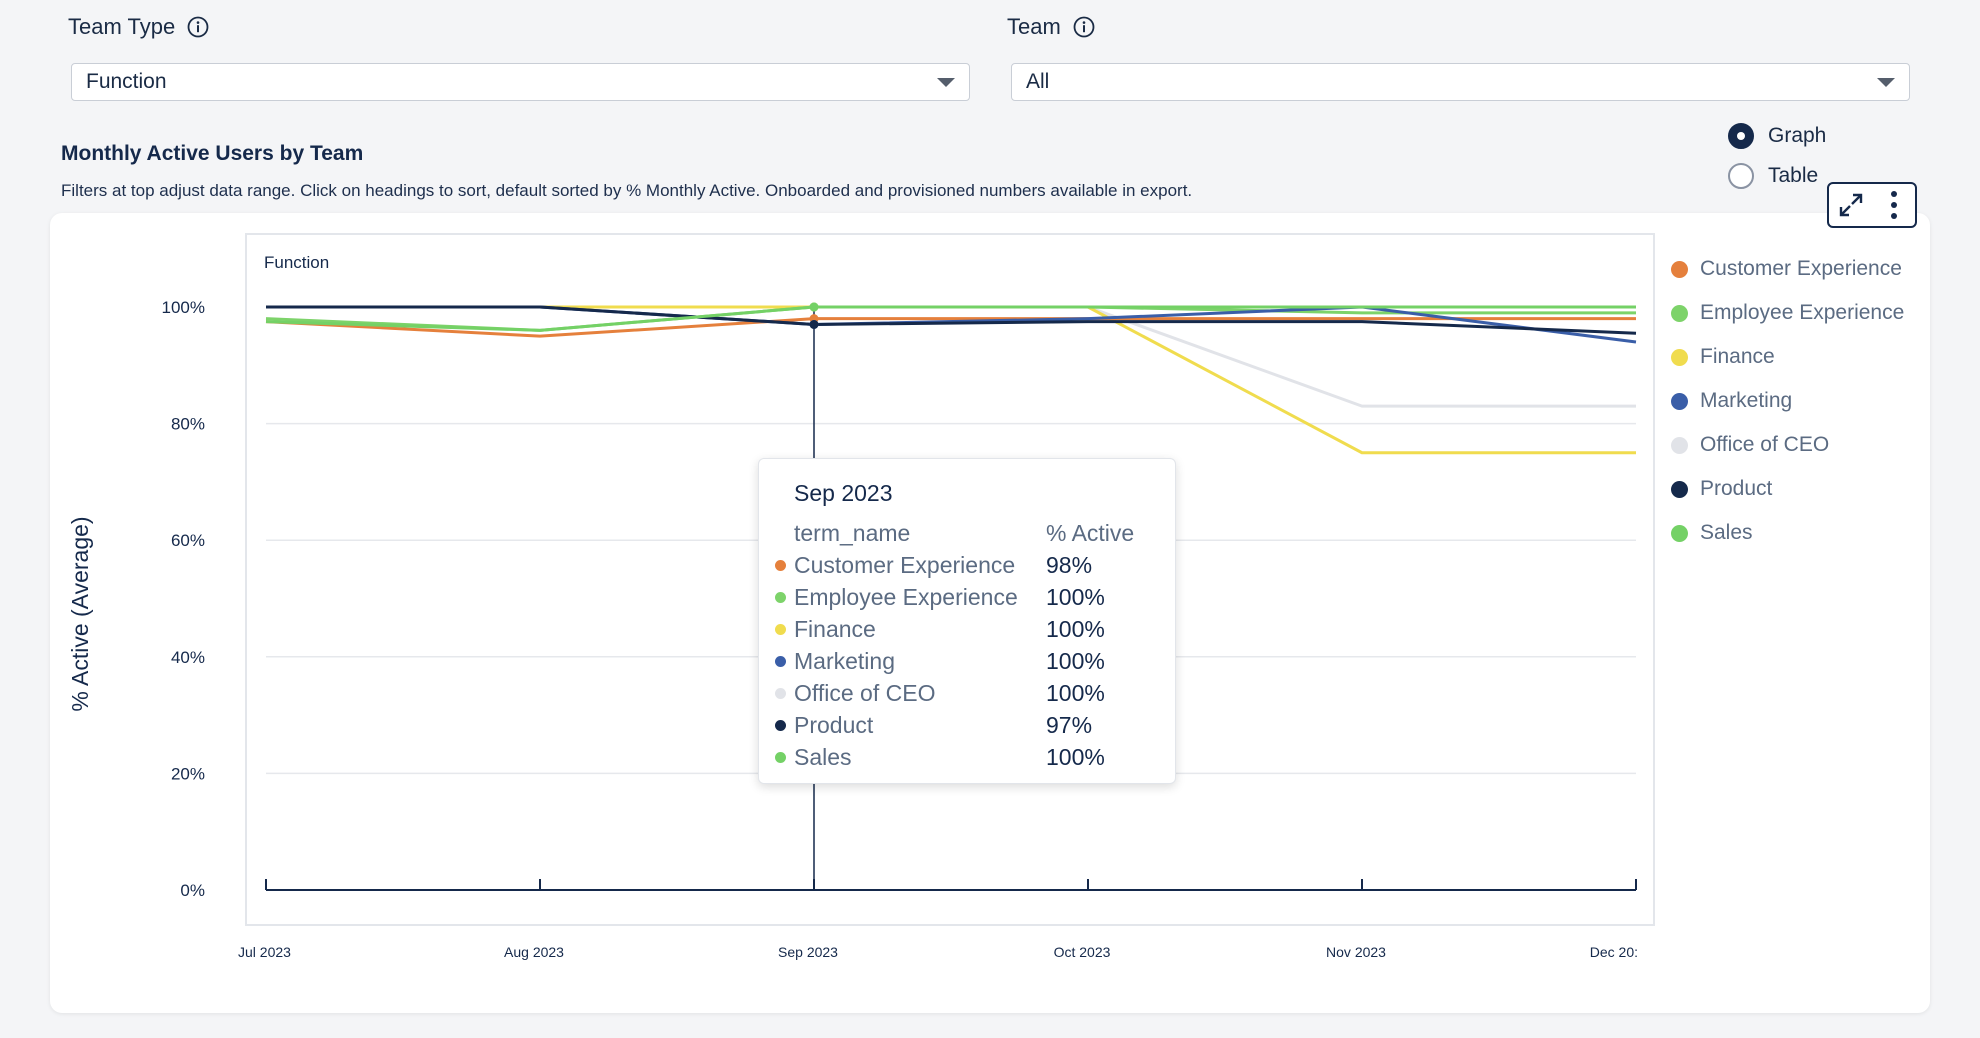 The image size is (1980, 1038). Describe the element at coordinates (1741, 136) in the screenshot. I see `radio-graph-indicator` at that location.